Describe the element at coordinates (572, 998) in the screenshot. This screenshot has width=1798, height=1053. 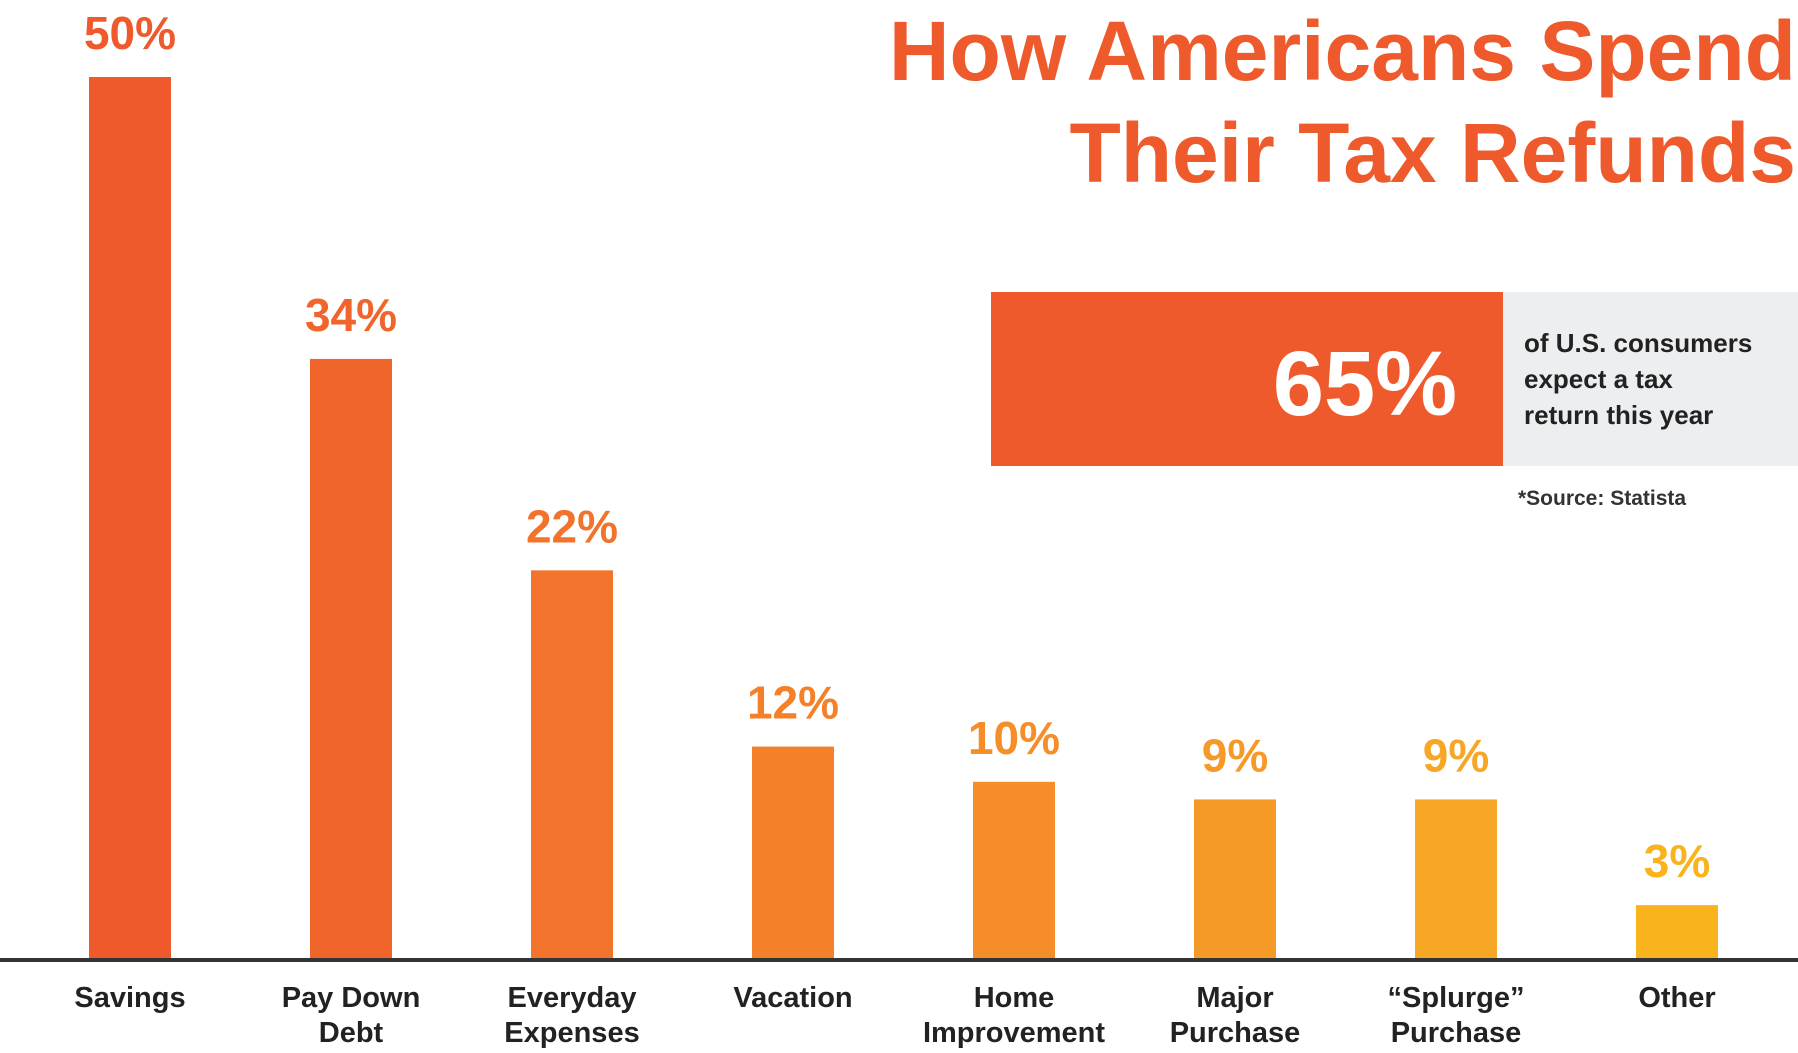
I see `category-label: Everyday` at that location.